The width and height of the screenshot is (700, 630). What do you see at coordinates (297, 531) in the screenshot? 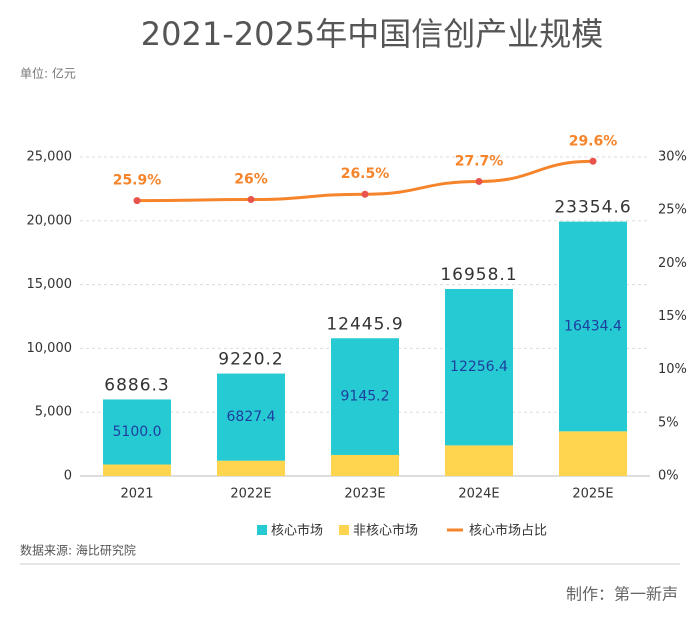
I see `legend-label: 核心市场` at bounding box center [297, 531].